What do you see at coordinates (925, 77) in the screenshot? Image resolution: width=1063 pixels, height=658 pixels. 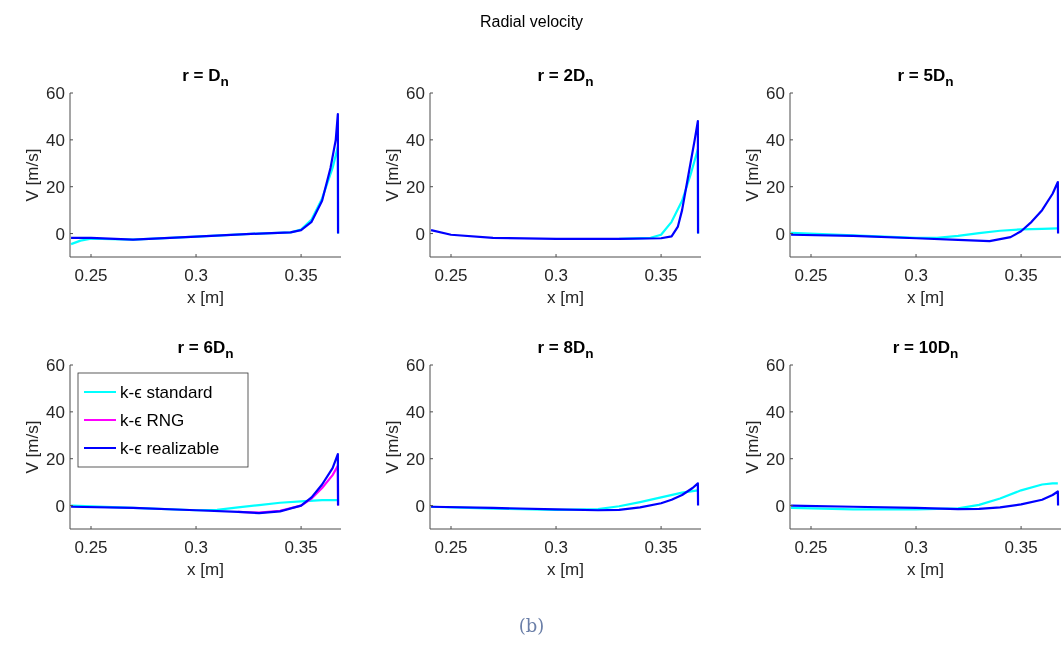 I see `chart-title: r = 5D$_{n}$` at bounding box center [925, 77].